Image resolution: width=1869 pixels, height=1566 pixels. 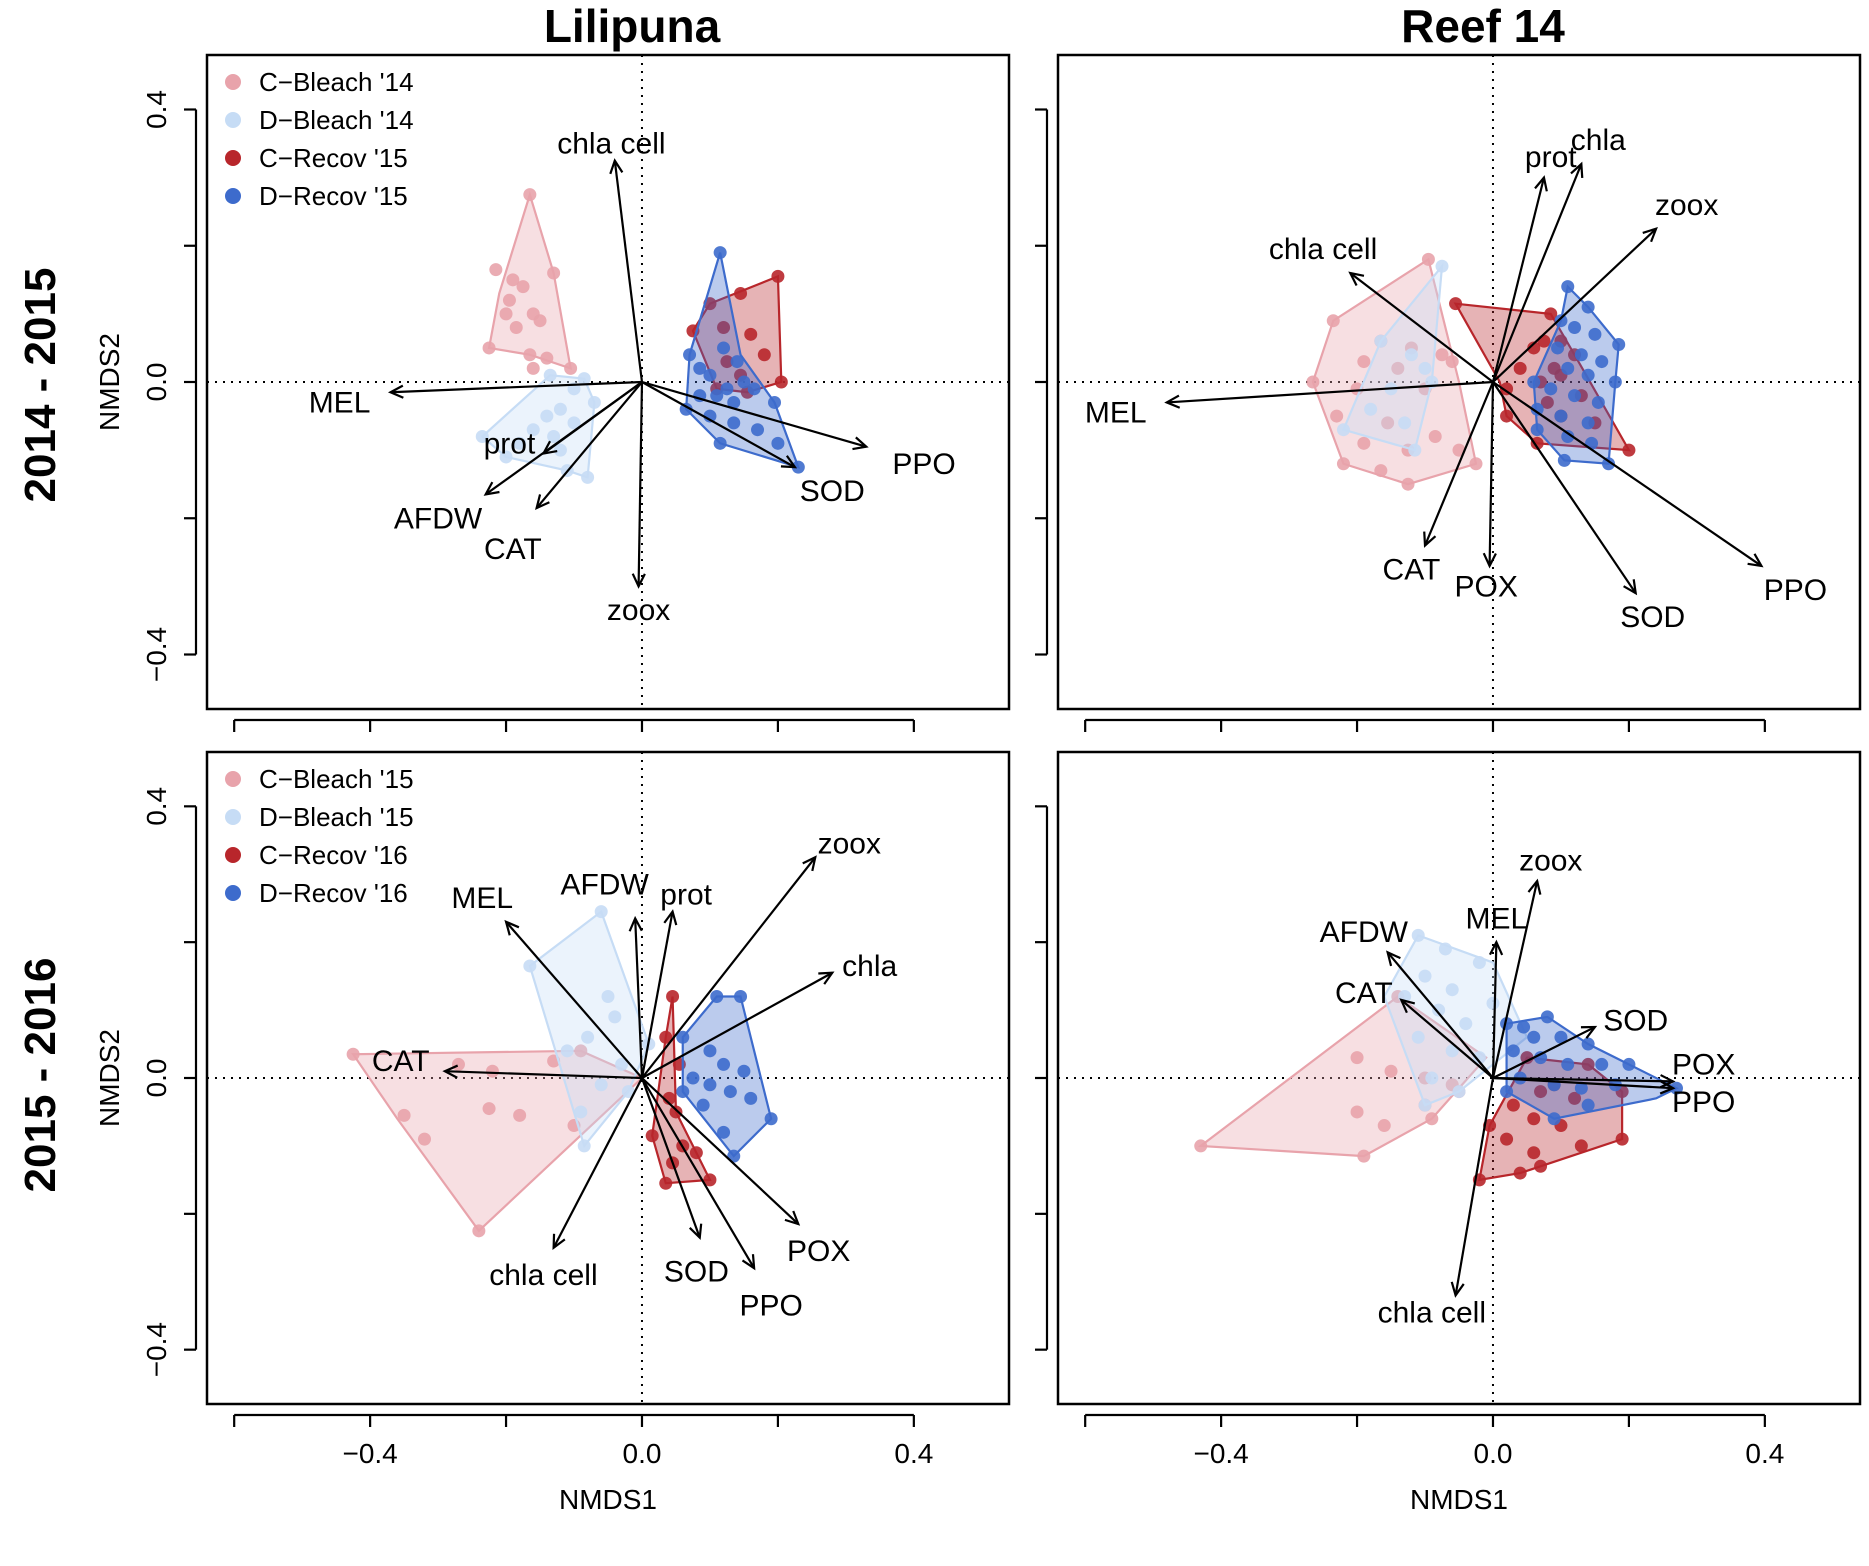 What do you see at coordinates (543, 1275) in the screenshot?
I see `vector-label: chla cell` at bounding box center [543, 1275].